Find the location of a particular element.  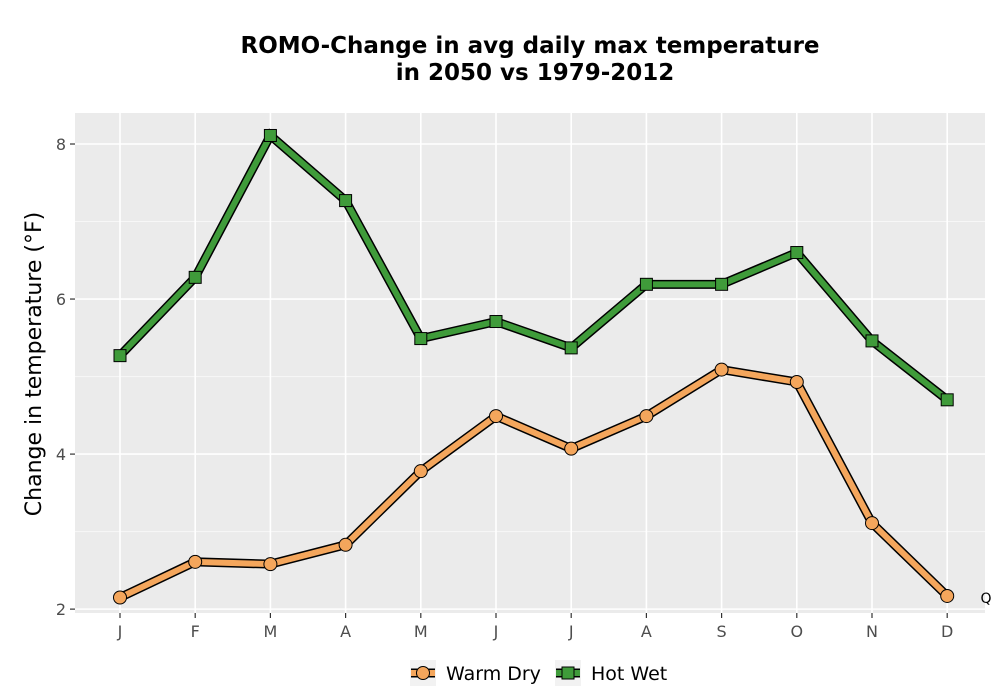

y-tick-label: 4 is located at coordinates (61, 454).